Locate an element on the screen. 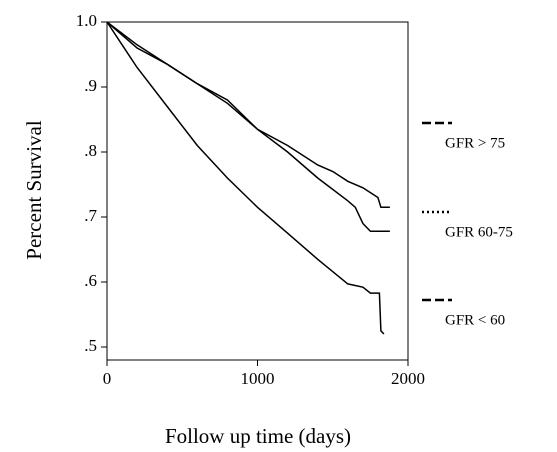 The image size is (557, 452). x-tick-label: 0 is located at coordinates (107, 378).